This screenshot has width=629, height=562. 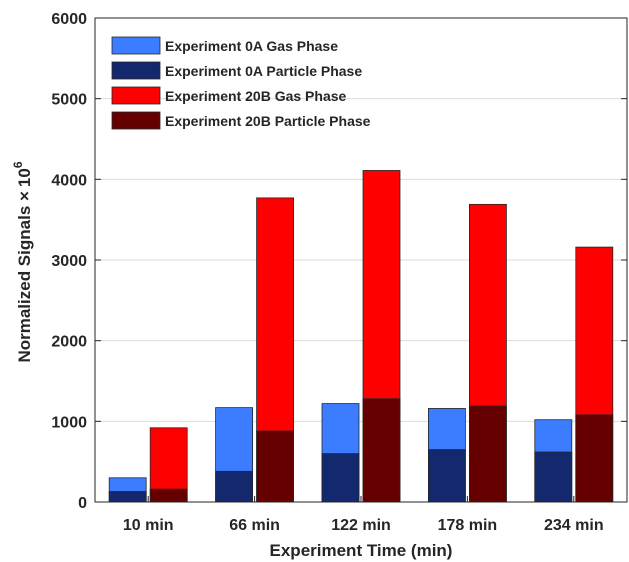 I want to click on y-tick-label: 3000, so click(x=69, y=261).